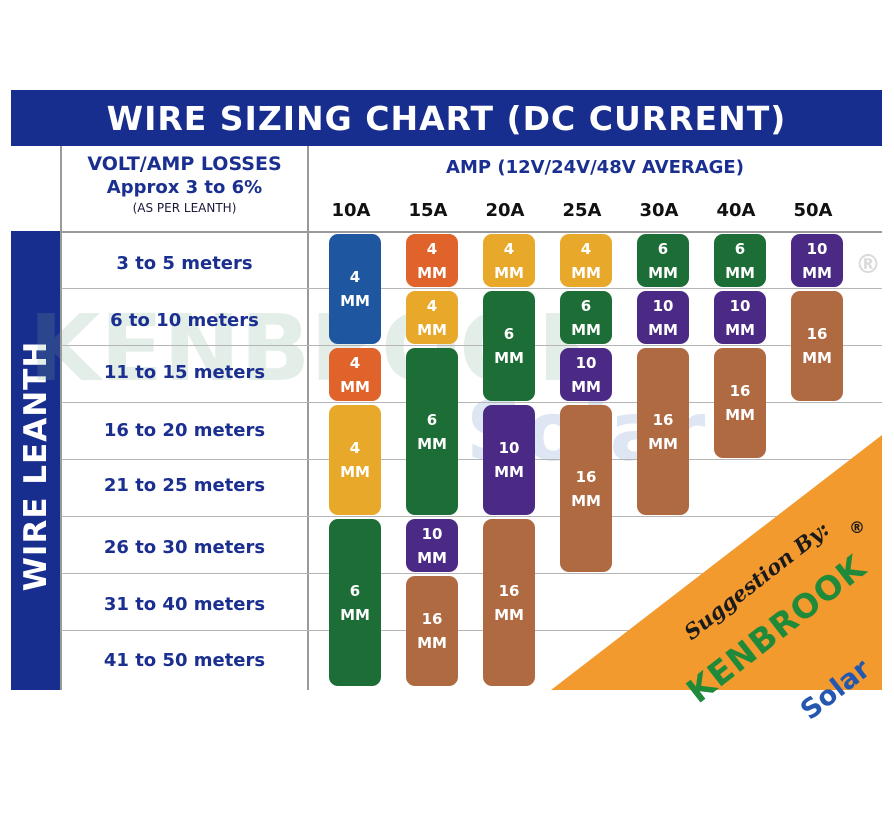  I want to click on divider-center, so click(308, 418).